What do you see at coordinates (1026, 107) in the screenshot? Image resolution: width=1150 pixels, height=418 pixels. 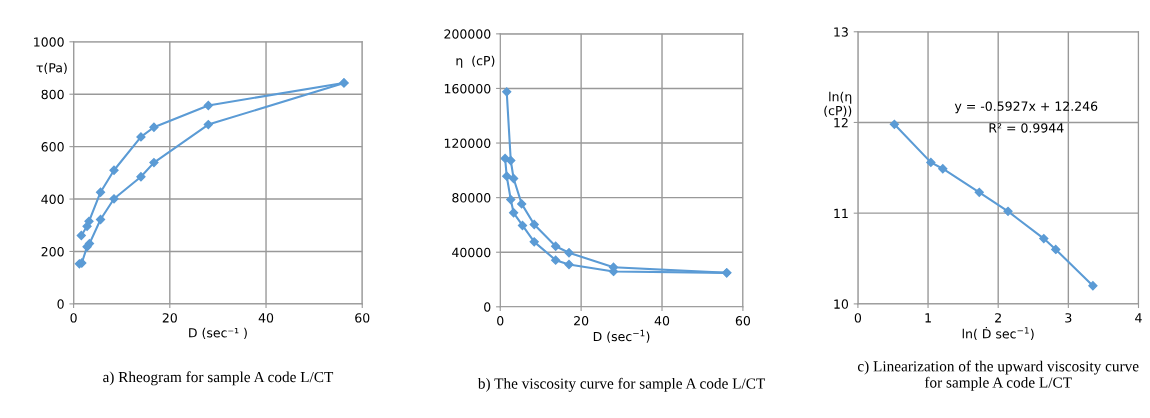 I see `annotation: y = -0.5927x + 12.246` at bounding box center [1026, 107].